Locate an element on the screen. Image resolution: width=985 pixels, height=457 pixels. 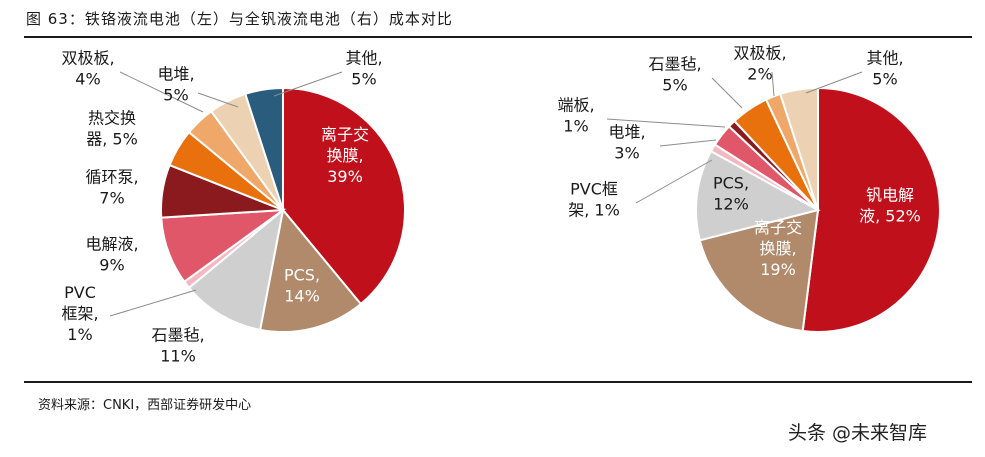
slice-label: PVC 框架, 1% is located at coordinates (79, 313).